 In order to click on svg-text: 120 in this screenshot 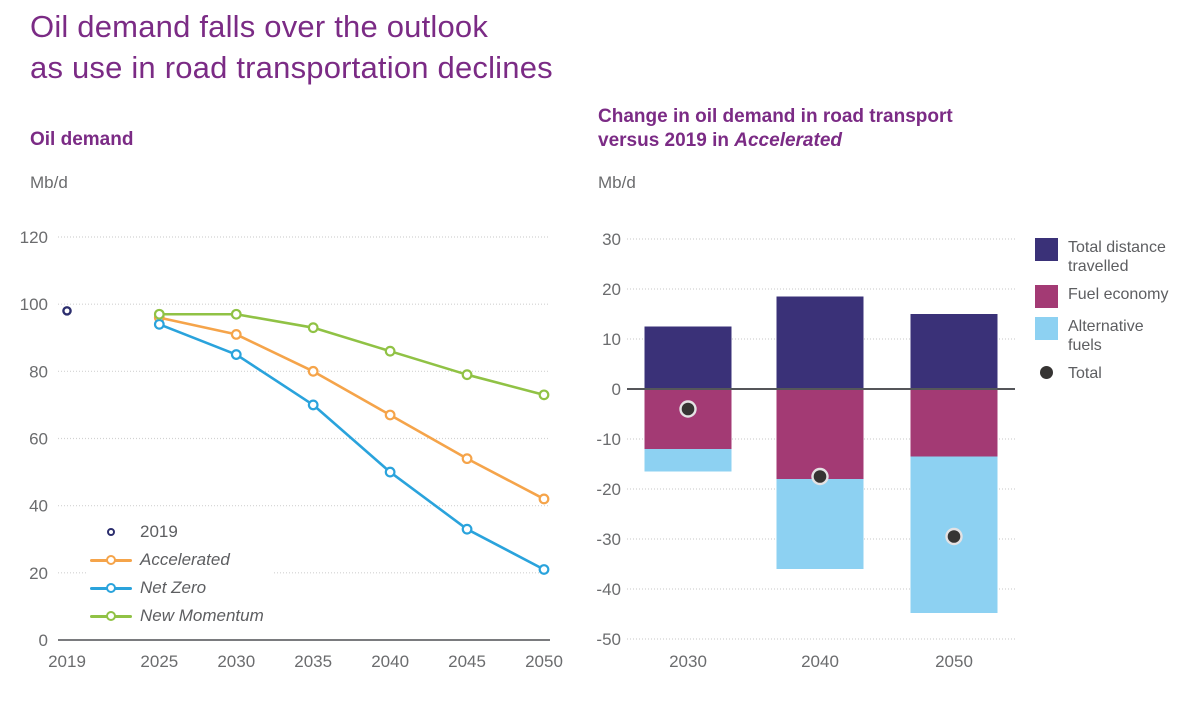, I will do `click(34, 237)`.